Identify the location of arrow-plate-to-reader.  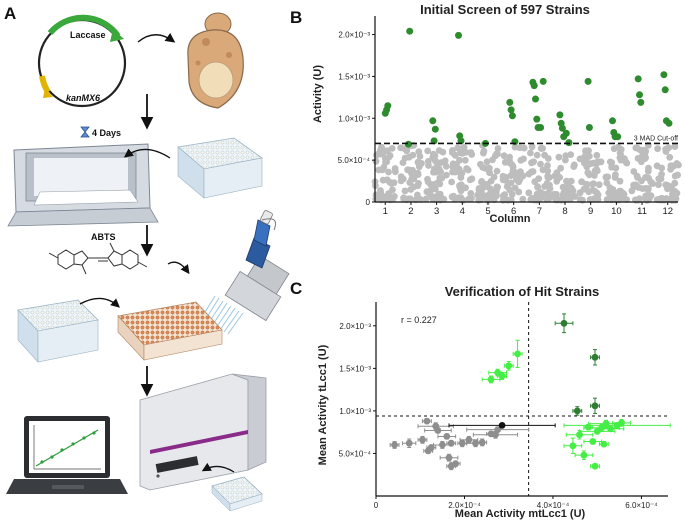
(218, 467).